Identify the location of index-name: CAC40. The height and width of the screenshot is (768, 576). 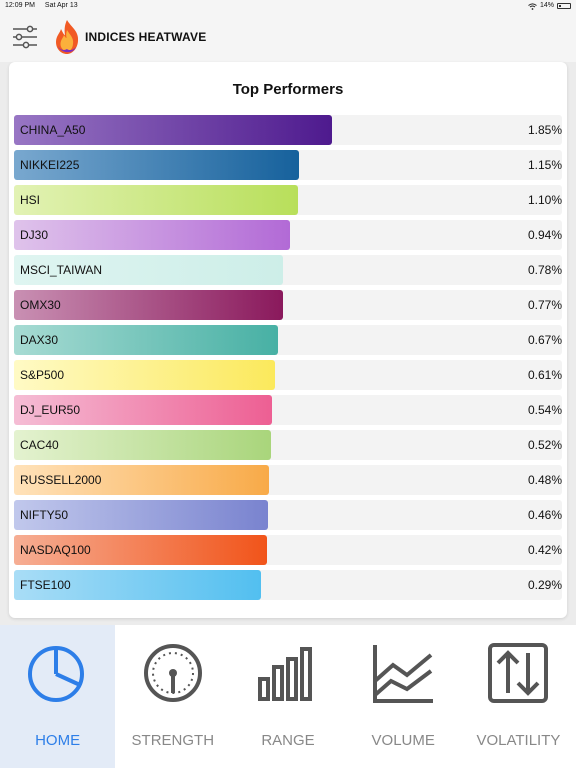
(39, 445).